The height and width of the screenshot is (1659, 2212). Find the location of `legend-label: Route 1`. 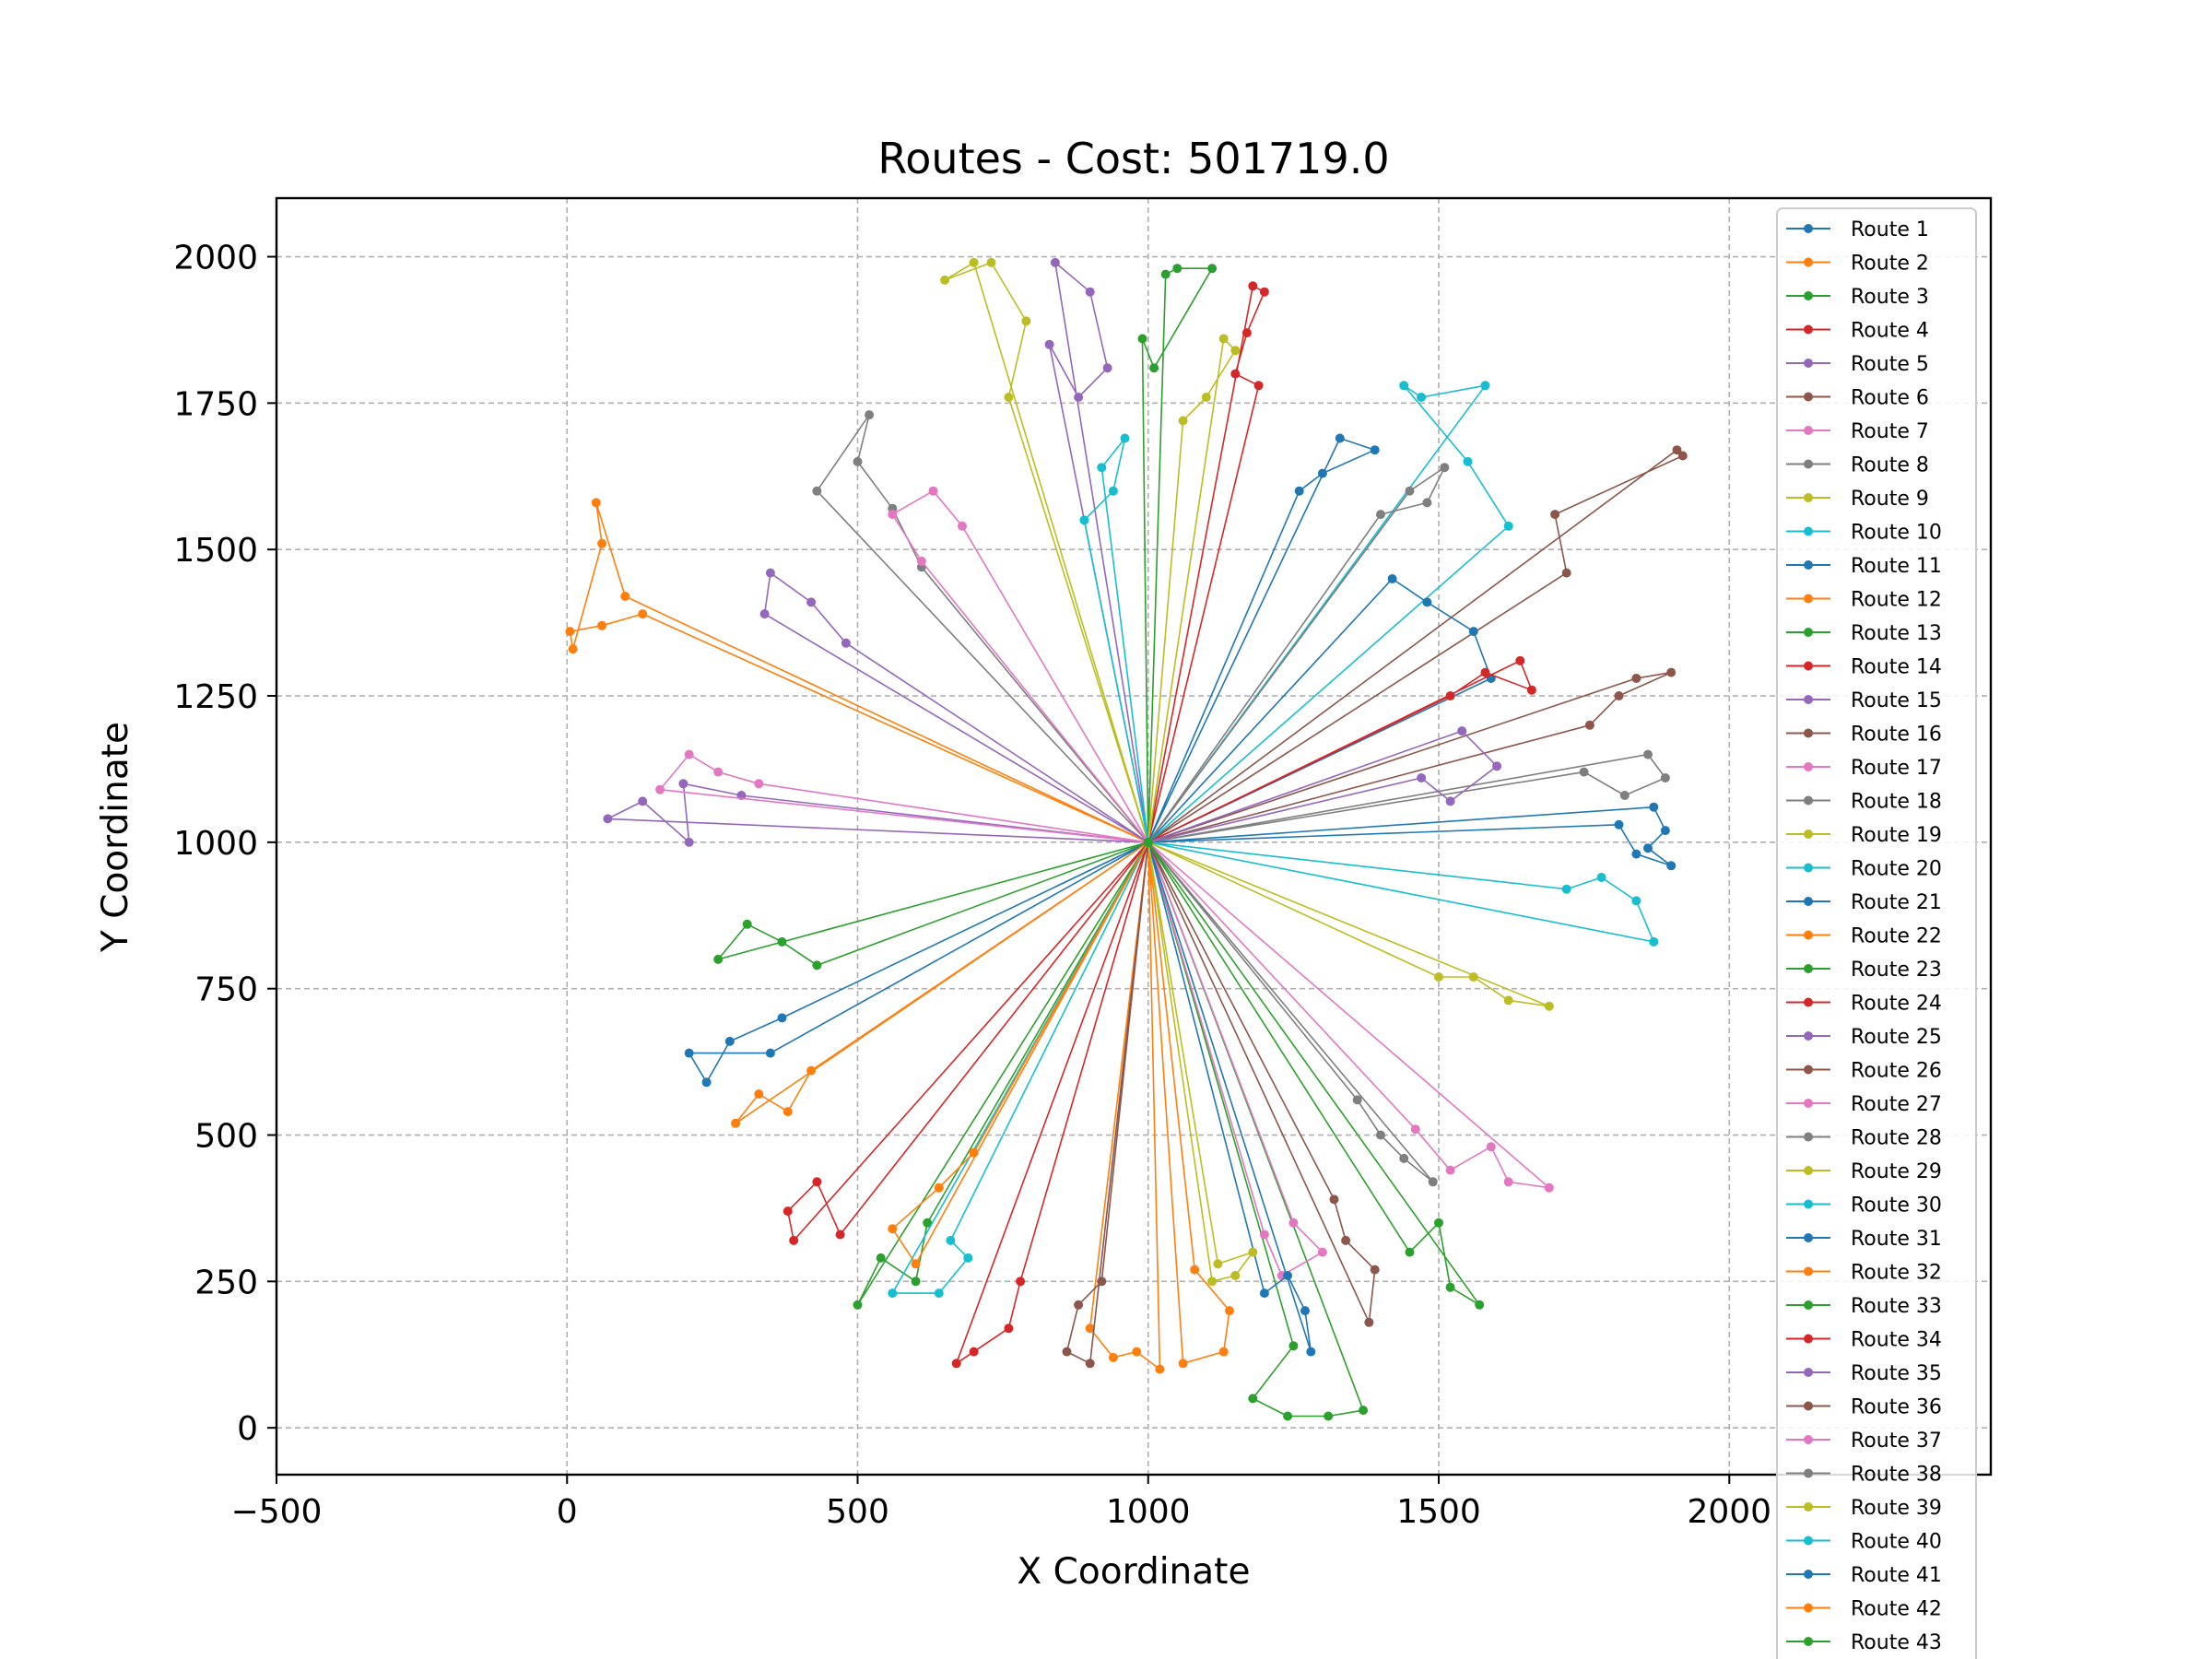

legend-label: Route 1 is located at coordinates (1890, 229).